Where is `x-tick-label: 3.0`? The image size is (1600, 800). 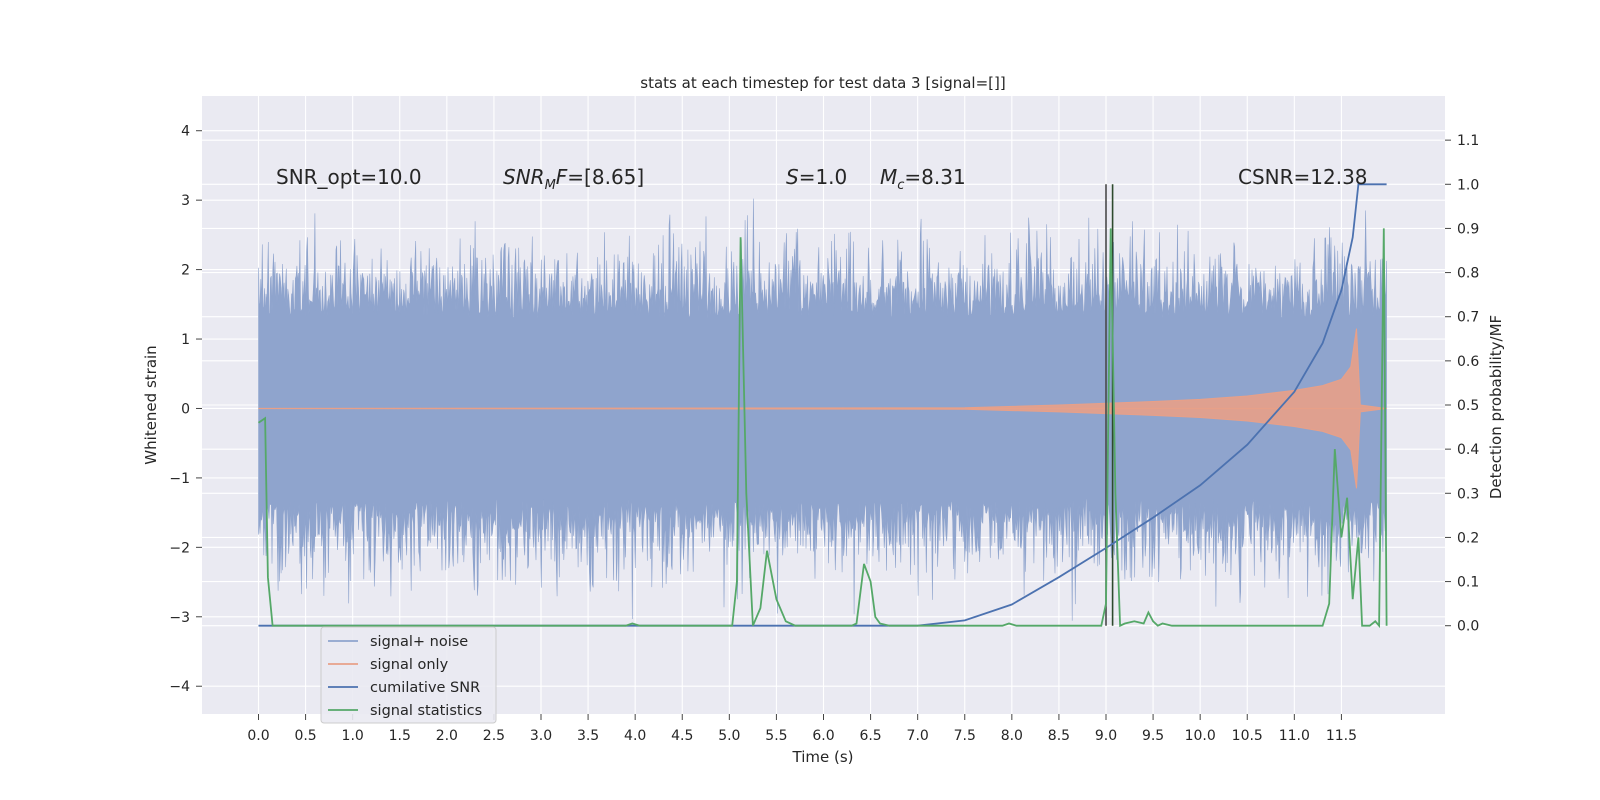
x-tick-label: 3.0 is located at coordinates (541, 736).